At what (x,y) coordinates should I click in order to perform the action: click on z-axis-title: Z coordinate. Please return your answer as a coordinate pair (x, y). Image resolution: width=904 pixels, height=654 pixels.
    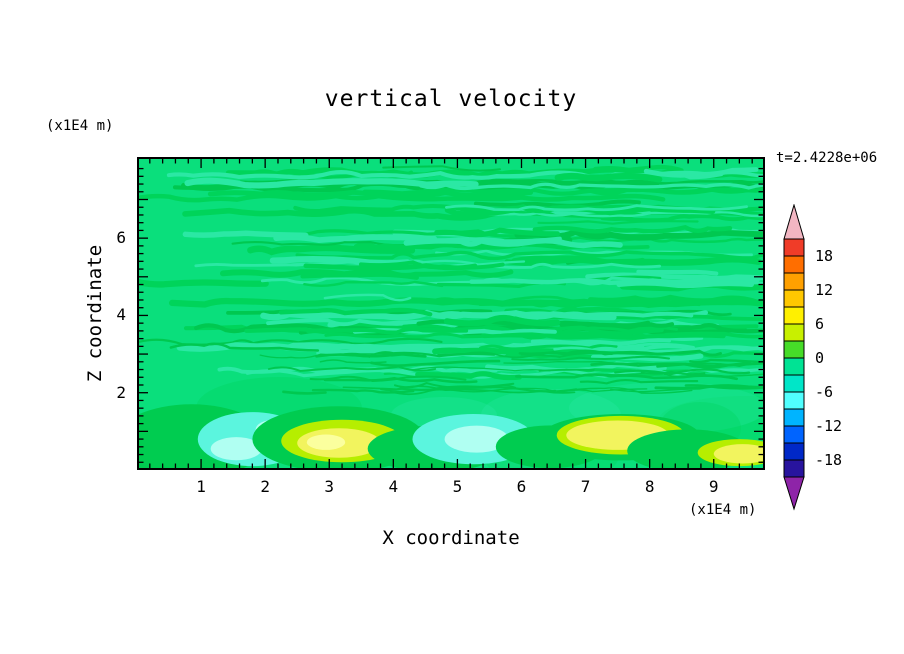
    Looking at the image, I should click on (95, 313).